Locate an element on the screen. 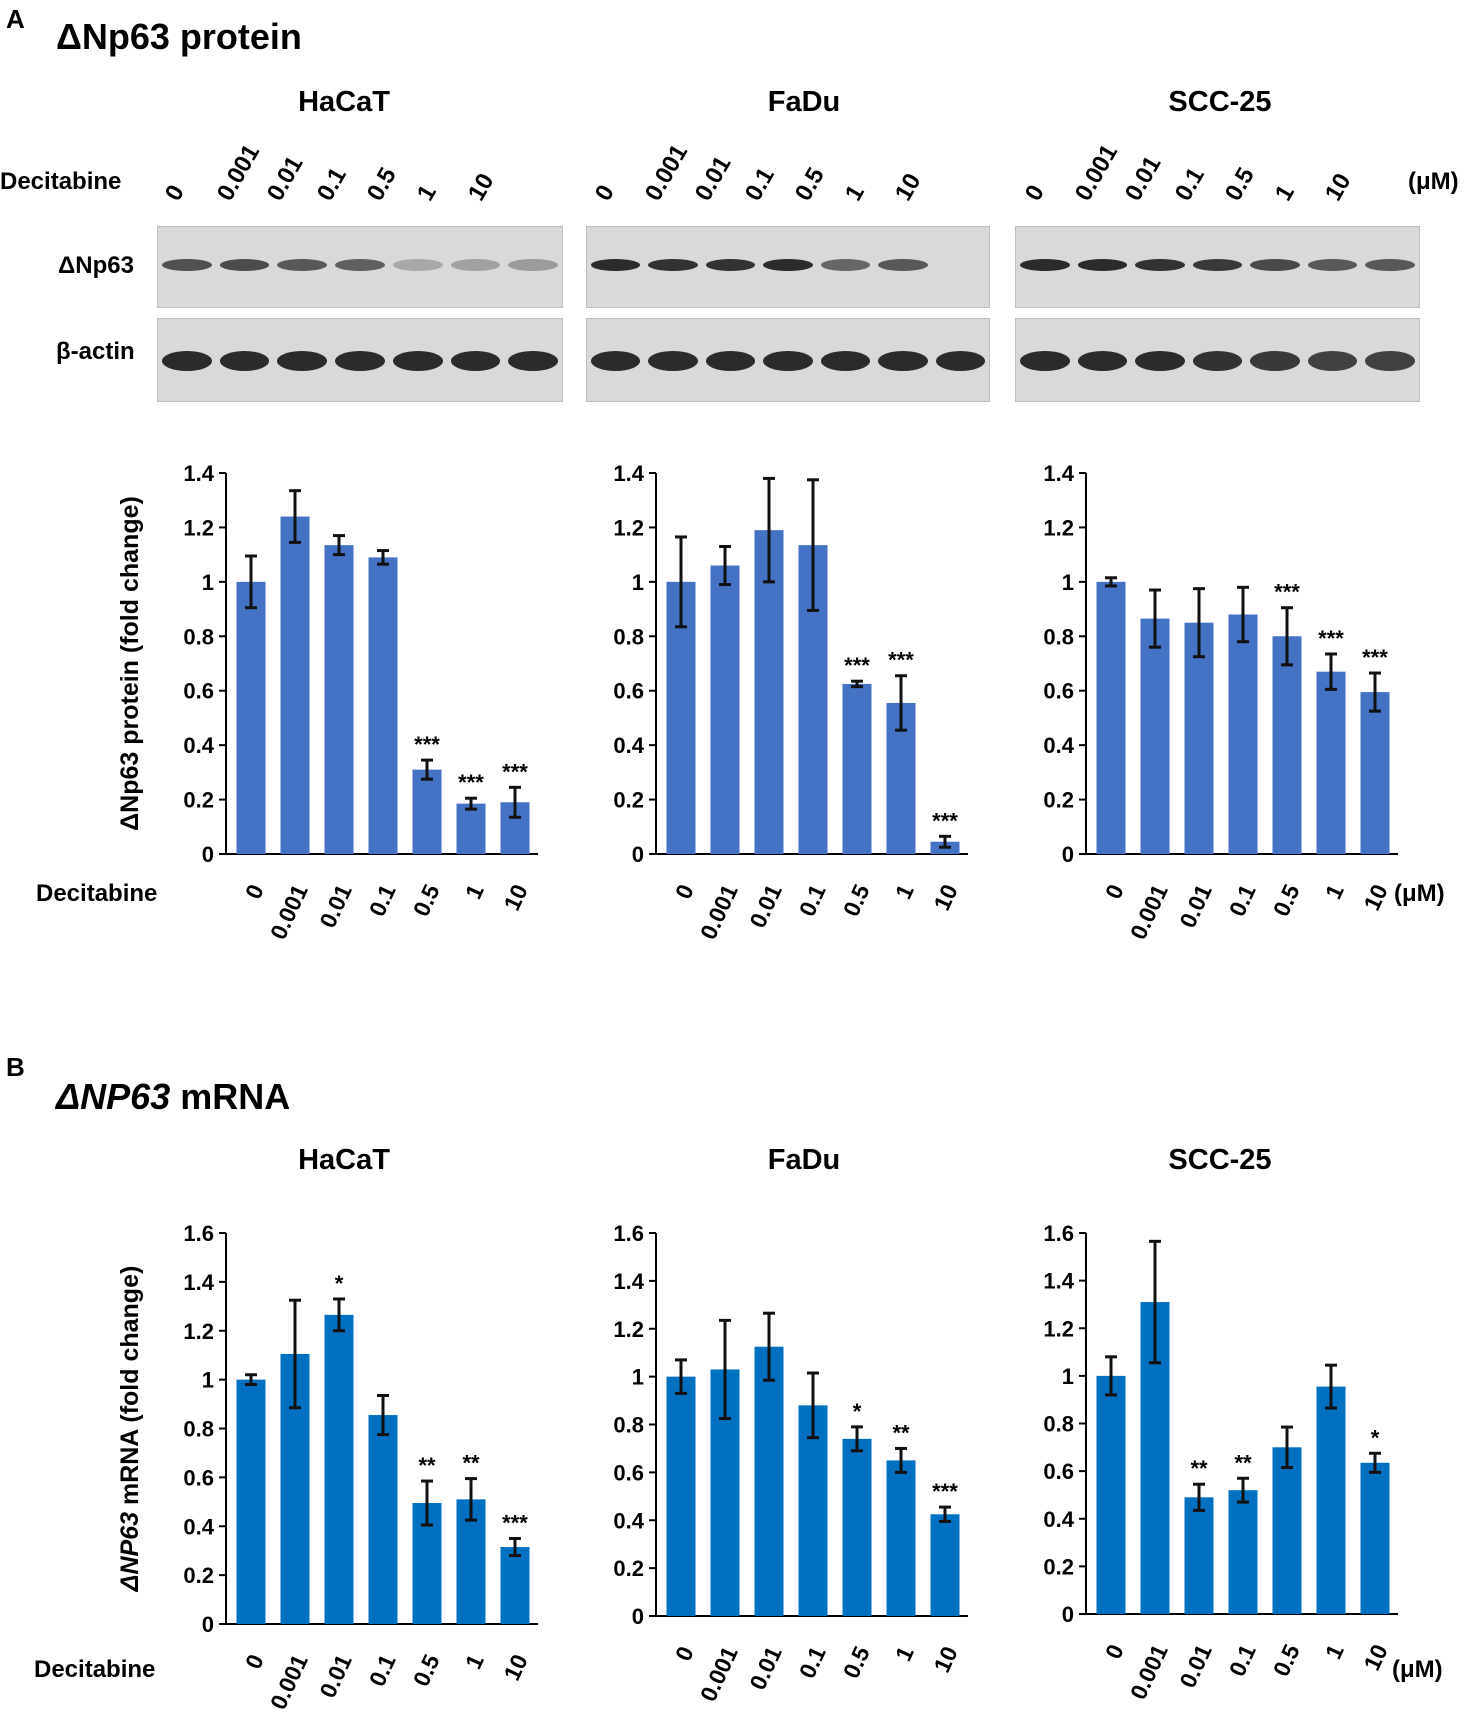 This screenshot has width=1476, height=1719. x-tick-label: 0.5 is located at coordinates (426, 1670).